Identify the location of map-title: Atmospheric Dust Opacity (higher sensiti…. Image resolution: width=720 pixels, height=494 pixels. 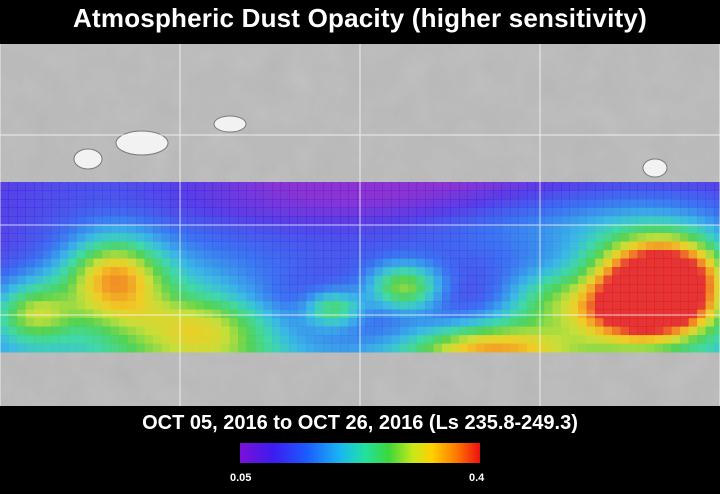
(360, 18).